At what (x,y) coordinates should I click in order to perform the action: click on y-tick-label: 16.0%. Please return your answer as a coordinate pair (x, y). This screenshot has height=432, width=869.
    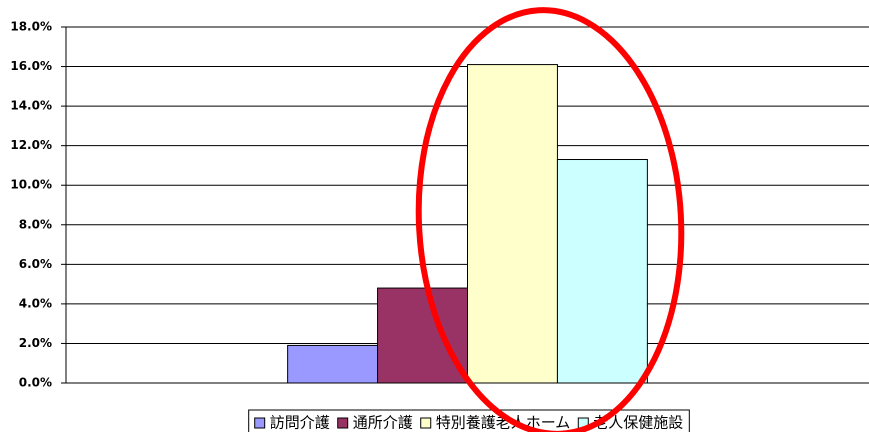
    Looking at the image, I should click on (31, 66).